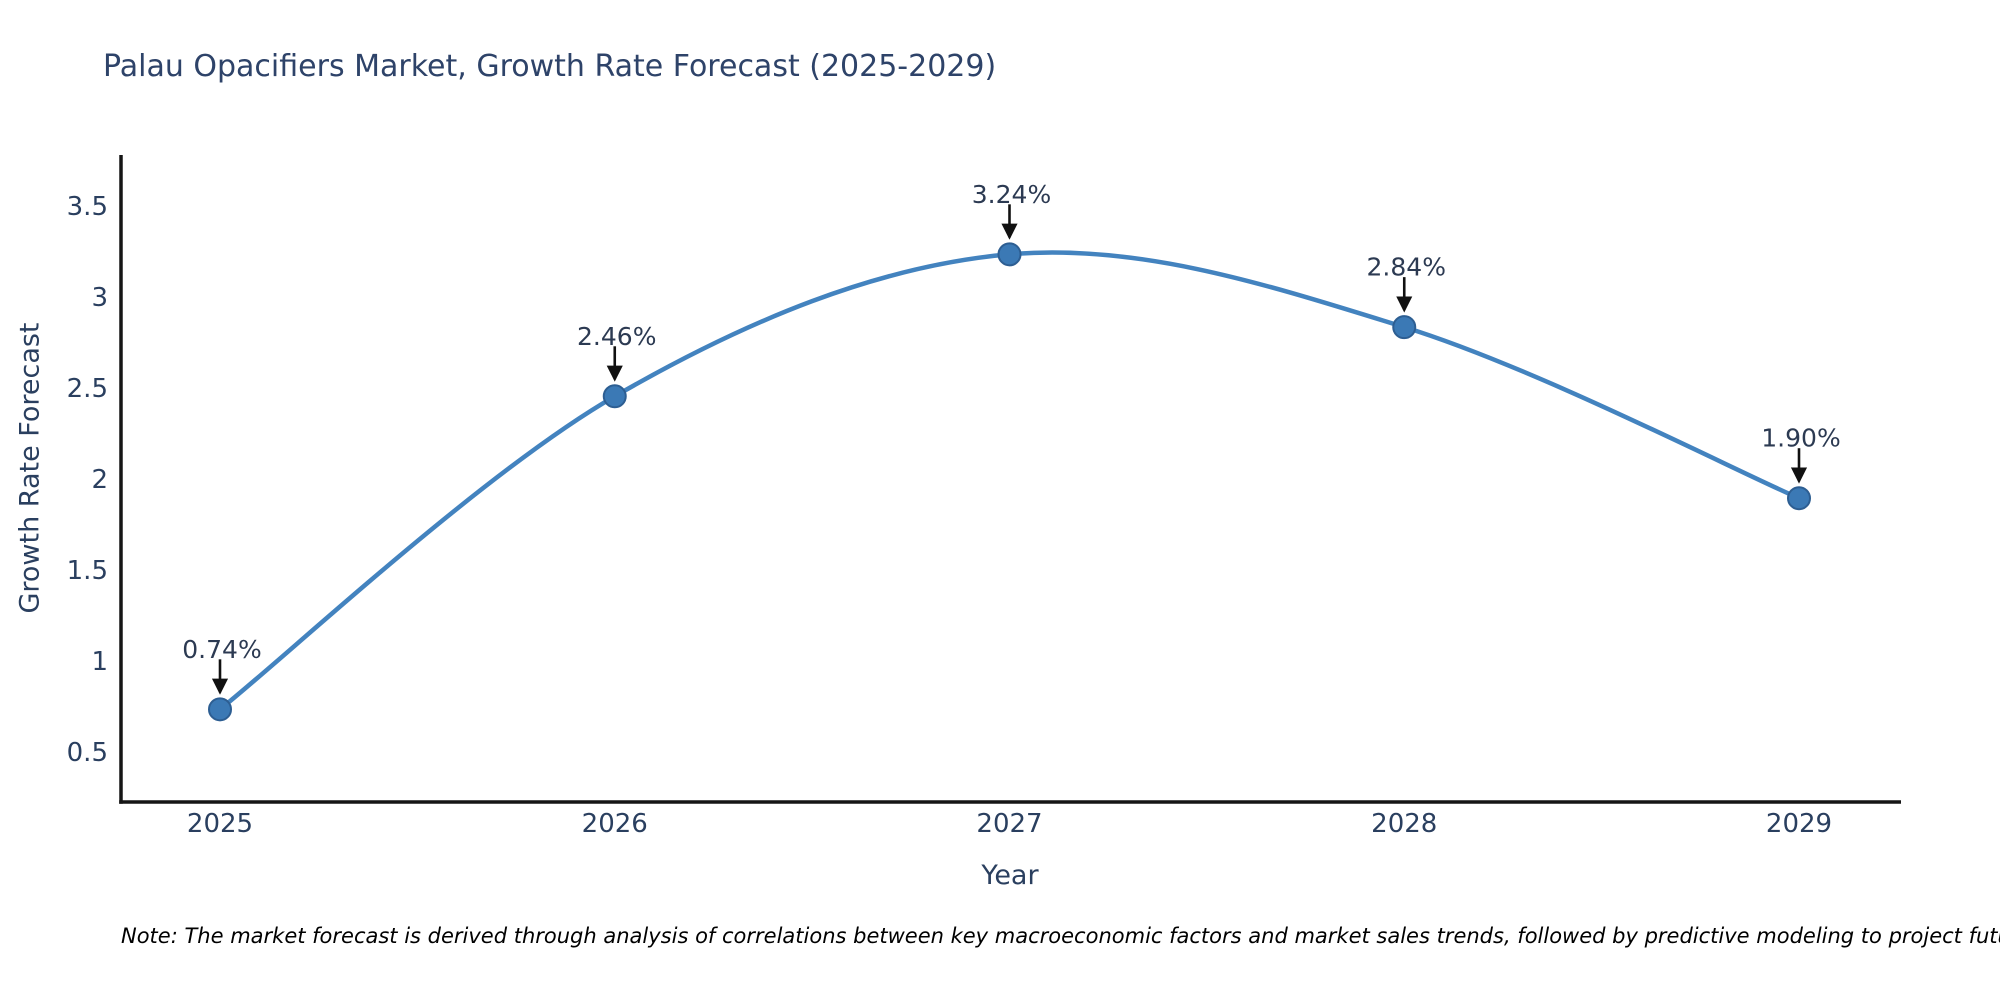 Image resolution: width=2000 pixels, height=1000 pixels. Describe the element at coordinates (30, 467) in the screenshot. I see `y-axis-title: Growth Rate Forecast` at that location.